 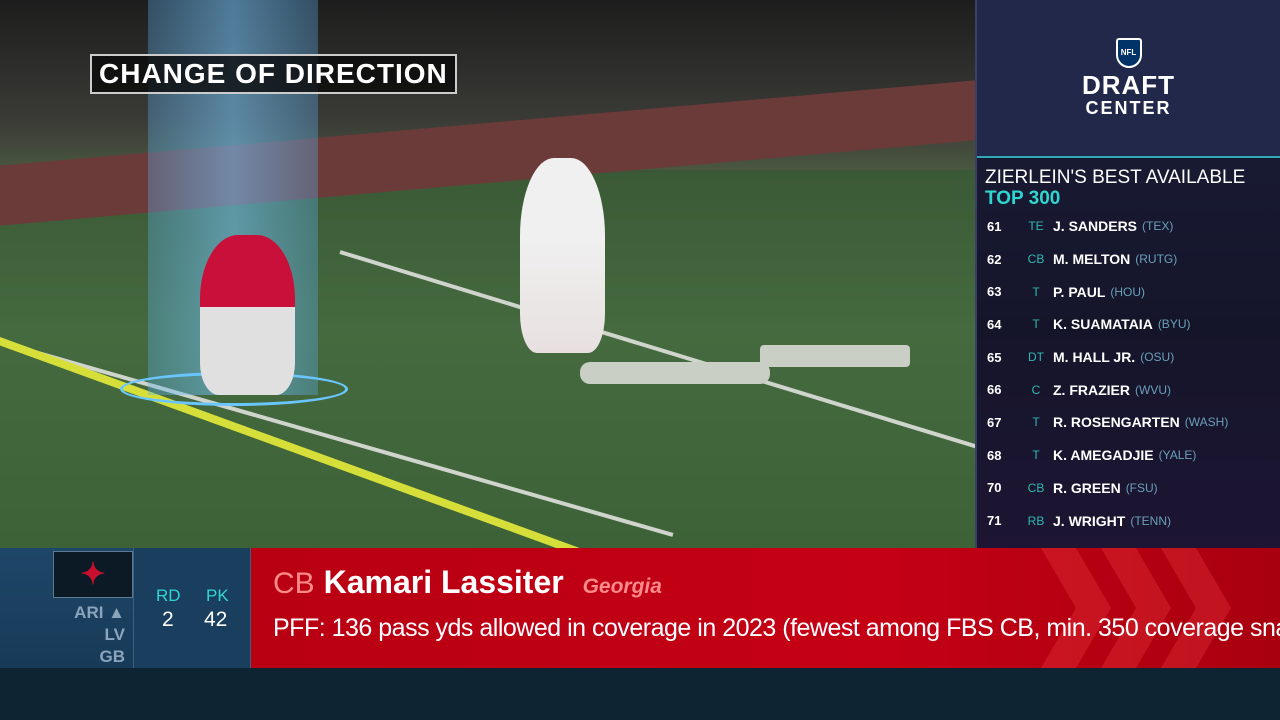 I want to click on player-row: 66 C Z. FRAZIER (WVU), so click(x=1128, y=389).